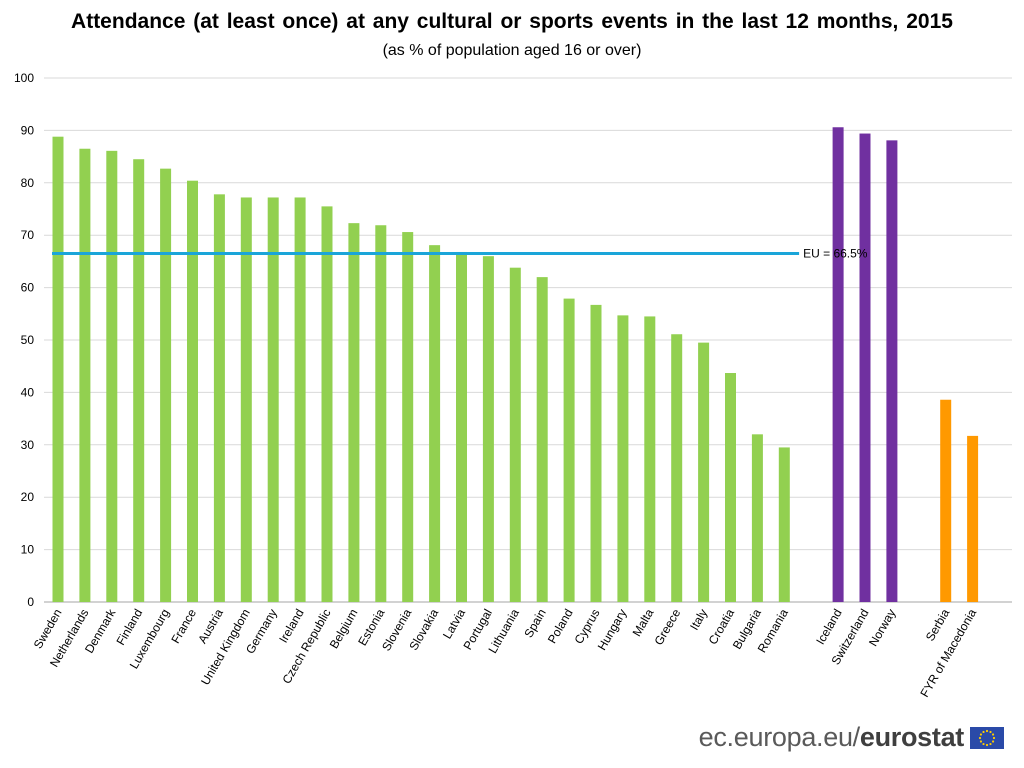 The height and width of the screenshot is (768, 1024). What do you see at coordinates (512, 50) in the screenshot?
I see `chart-subtitle: (as % of population aged 16 or over)` at bounding box center [512, 50].